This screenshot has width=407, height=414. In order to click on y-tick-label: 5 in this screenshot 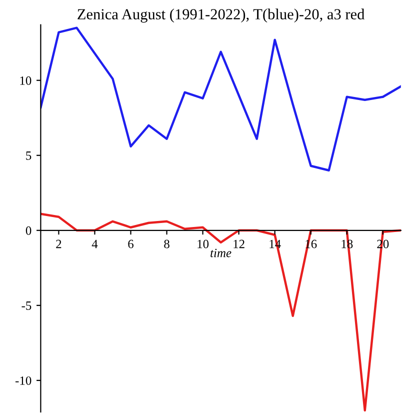, I will do `click(29, 156)`.